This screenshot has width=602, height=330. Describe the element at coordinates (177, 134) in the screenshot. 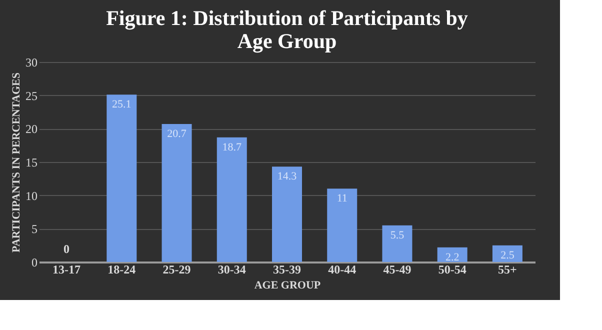

I see `data-label: 20.7` at that location.